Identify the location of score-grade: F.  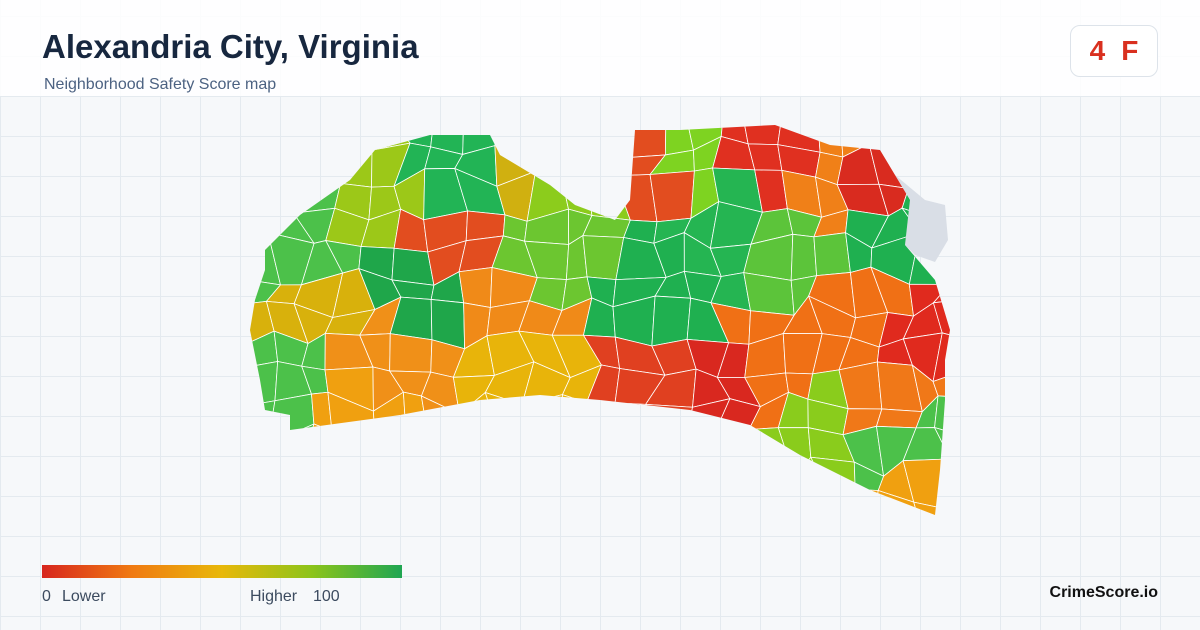
(1130, 50).